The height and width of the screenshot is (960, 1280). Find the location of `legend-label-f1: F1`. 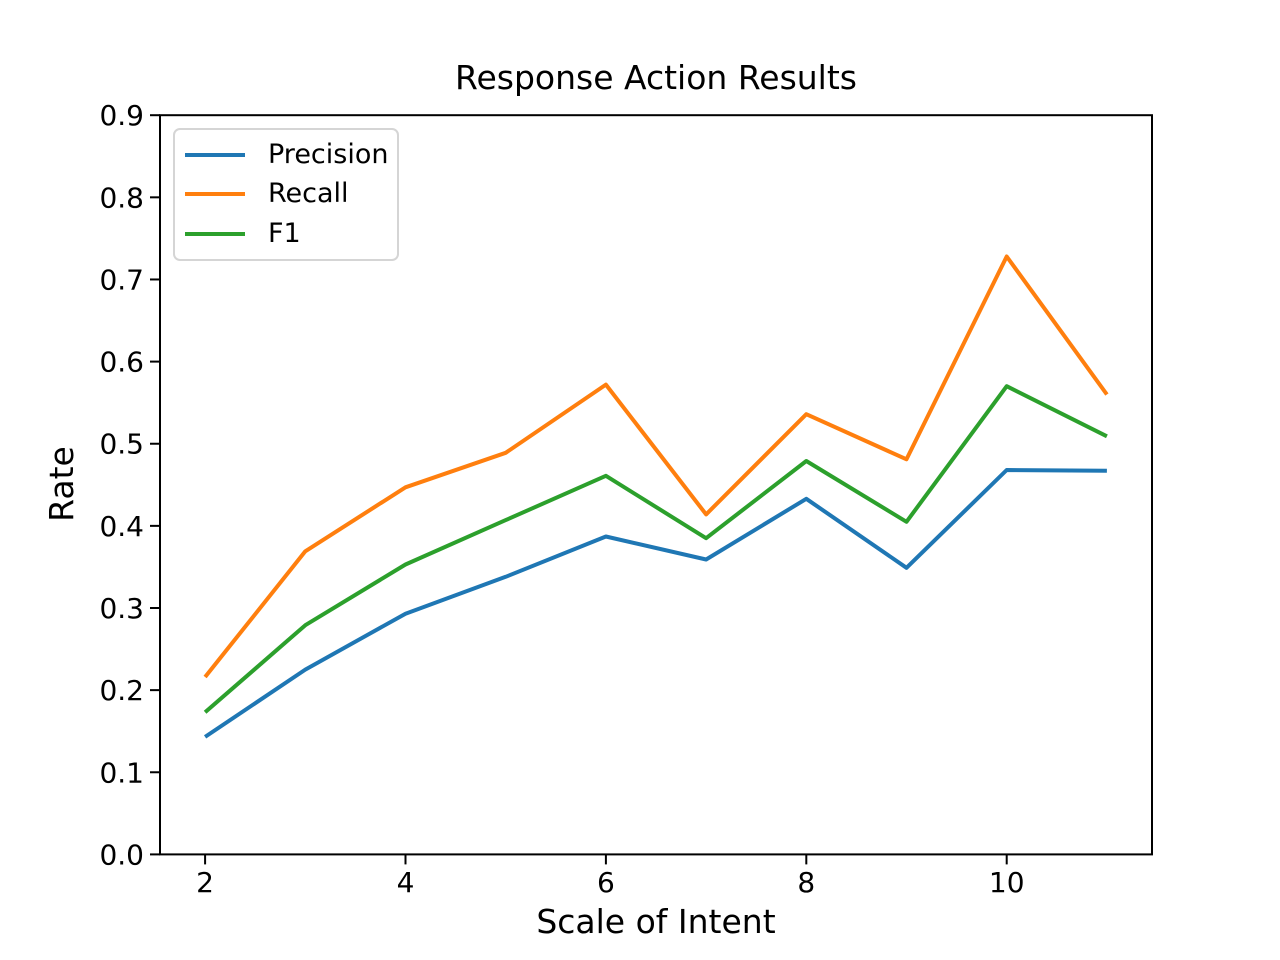

legend-label-f1: F1 is located at coordinates (284, 234).